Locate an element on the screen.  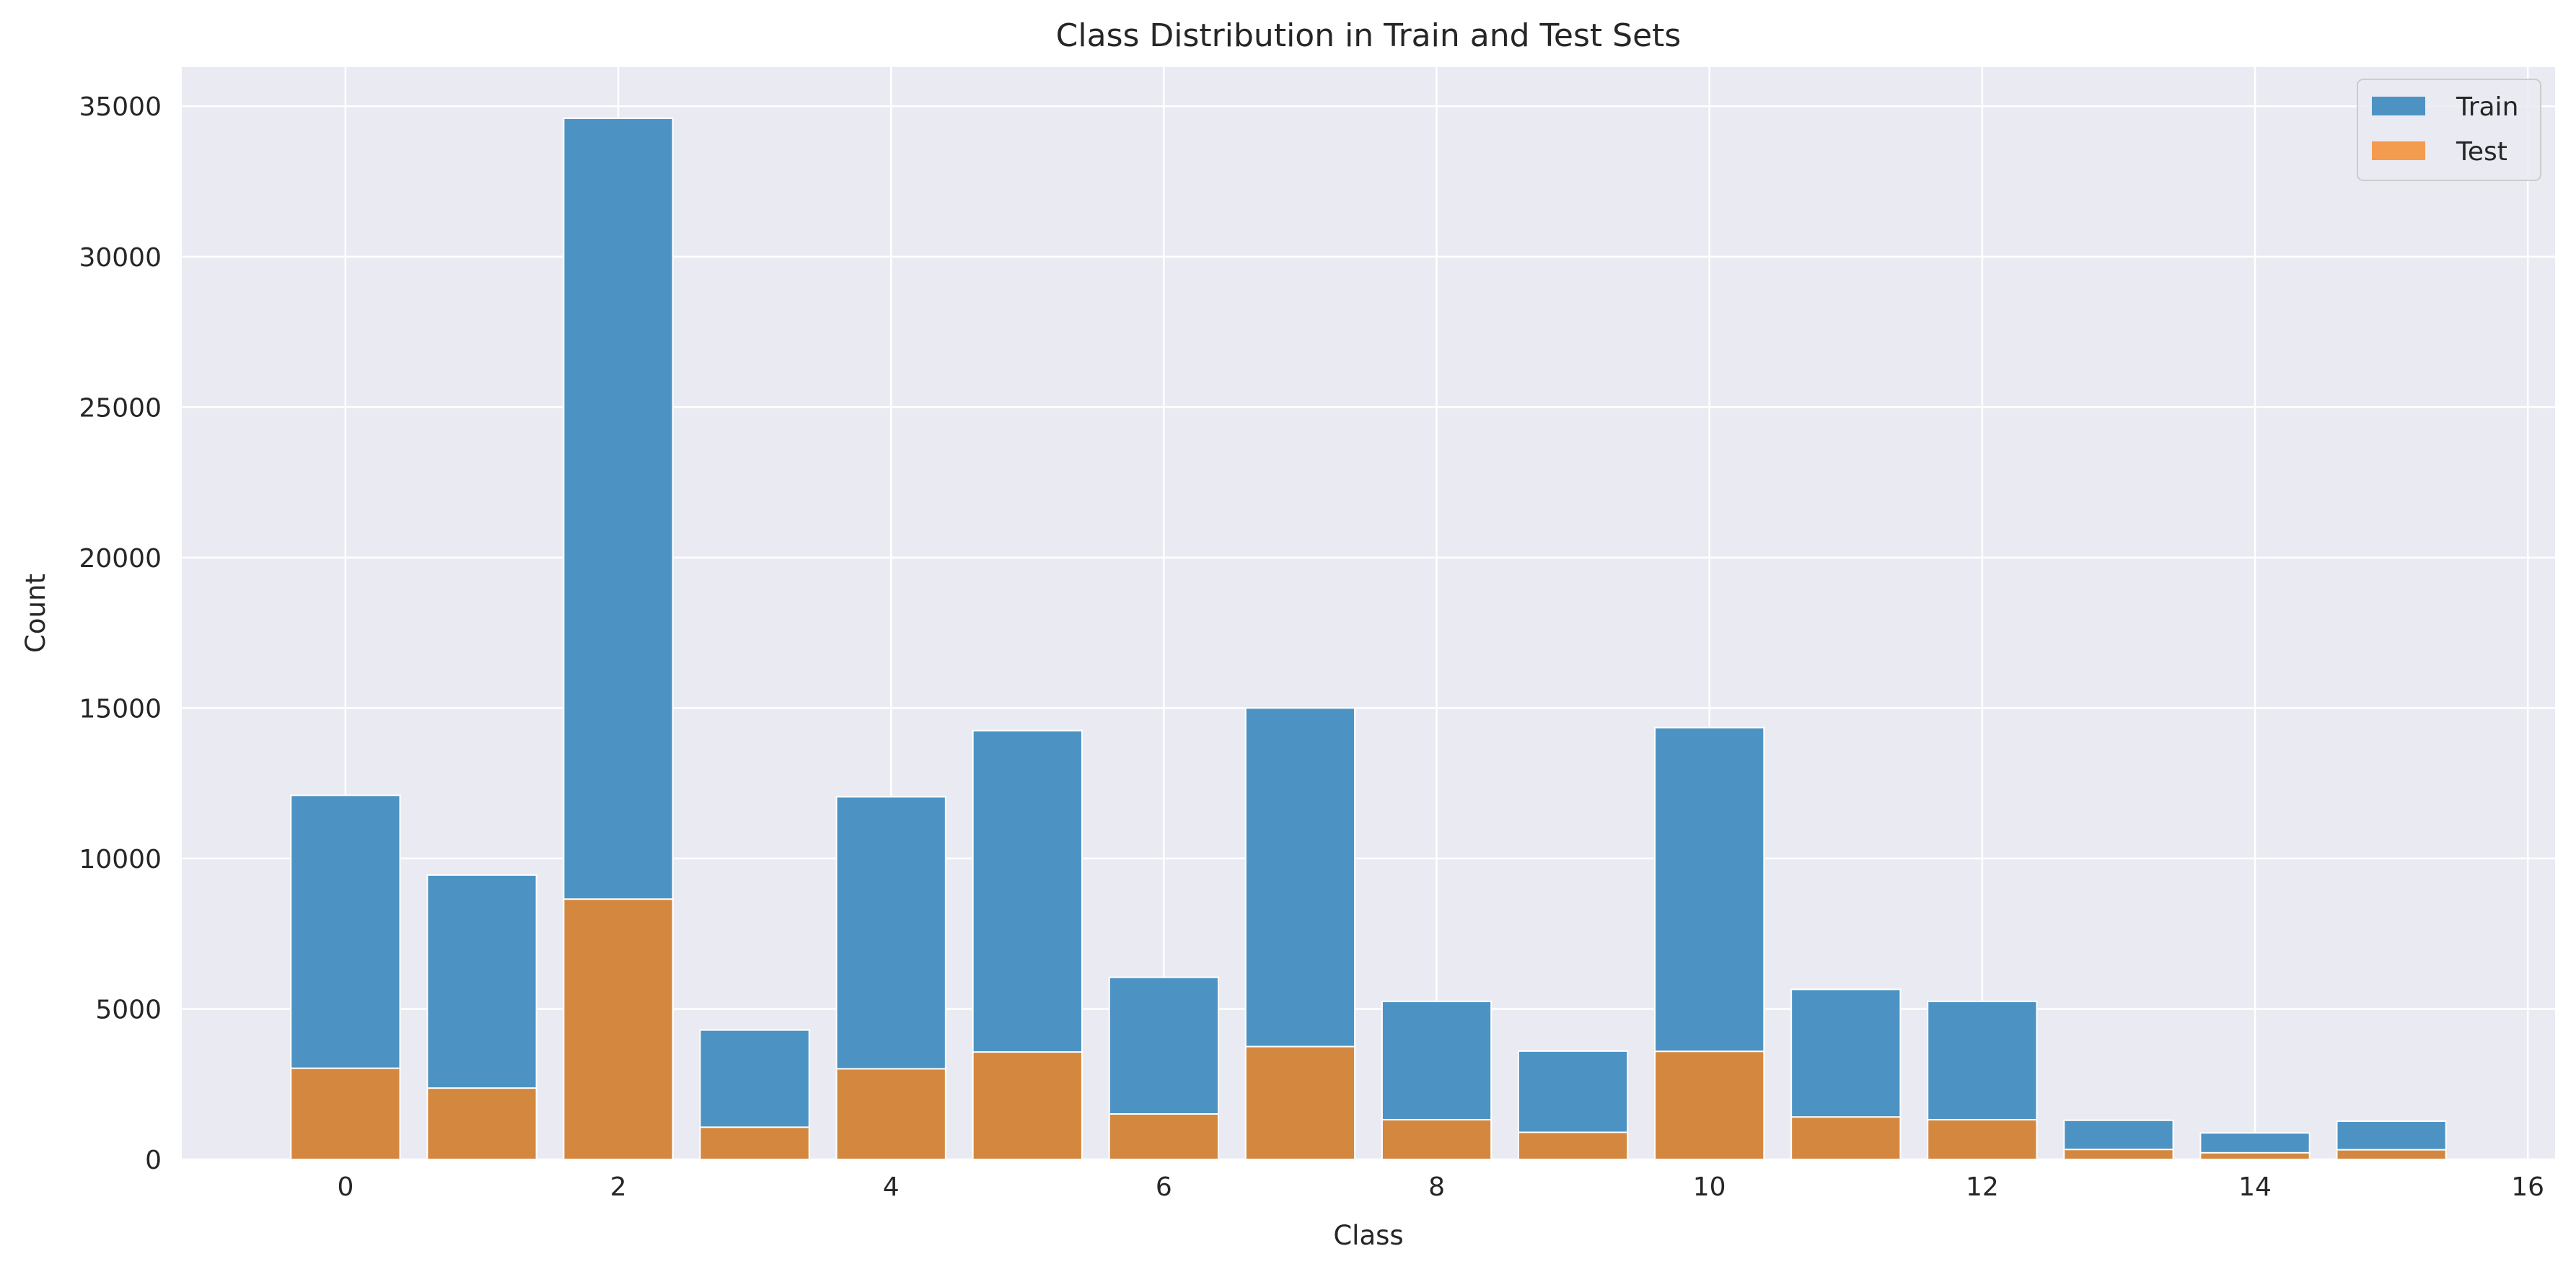
y-tick-labels: 0 5000 10000 15000 20000 25000 30000 35000 is located at coordinates (120, 633).